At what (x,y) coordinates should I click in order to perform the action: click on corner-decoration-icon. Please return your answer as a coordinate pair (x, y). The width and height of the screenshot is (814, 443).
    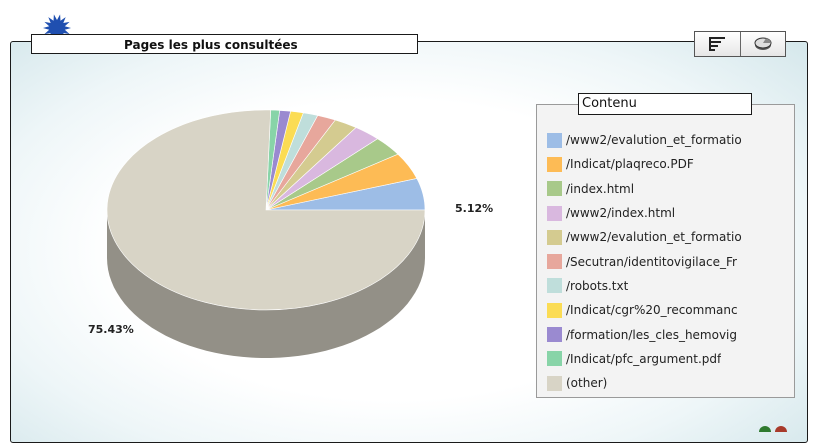
    Looking at the image, I should click on (773, 429).